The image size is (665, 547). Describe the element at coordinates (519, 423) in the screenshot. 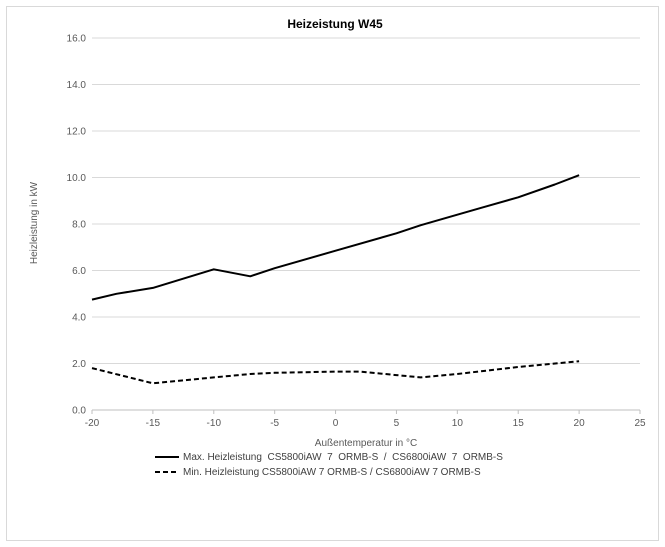

I see `x-tick-label: 15` at that location.